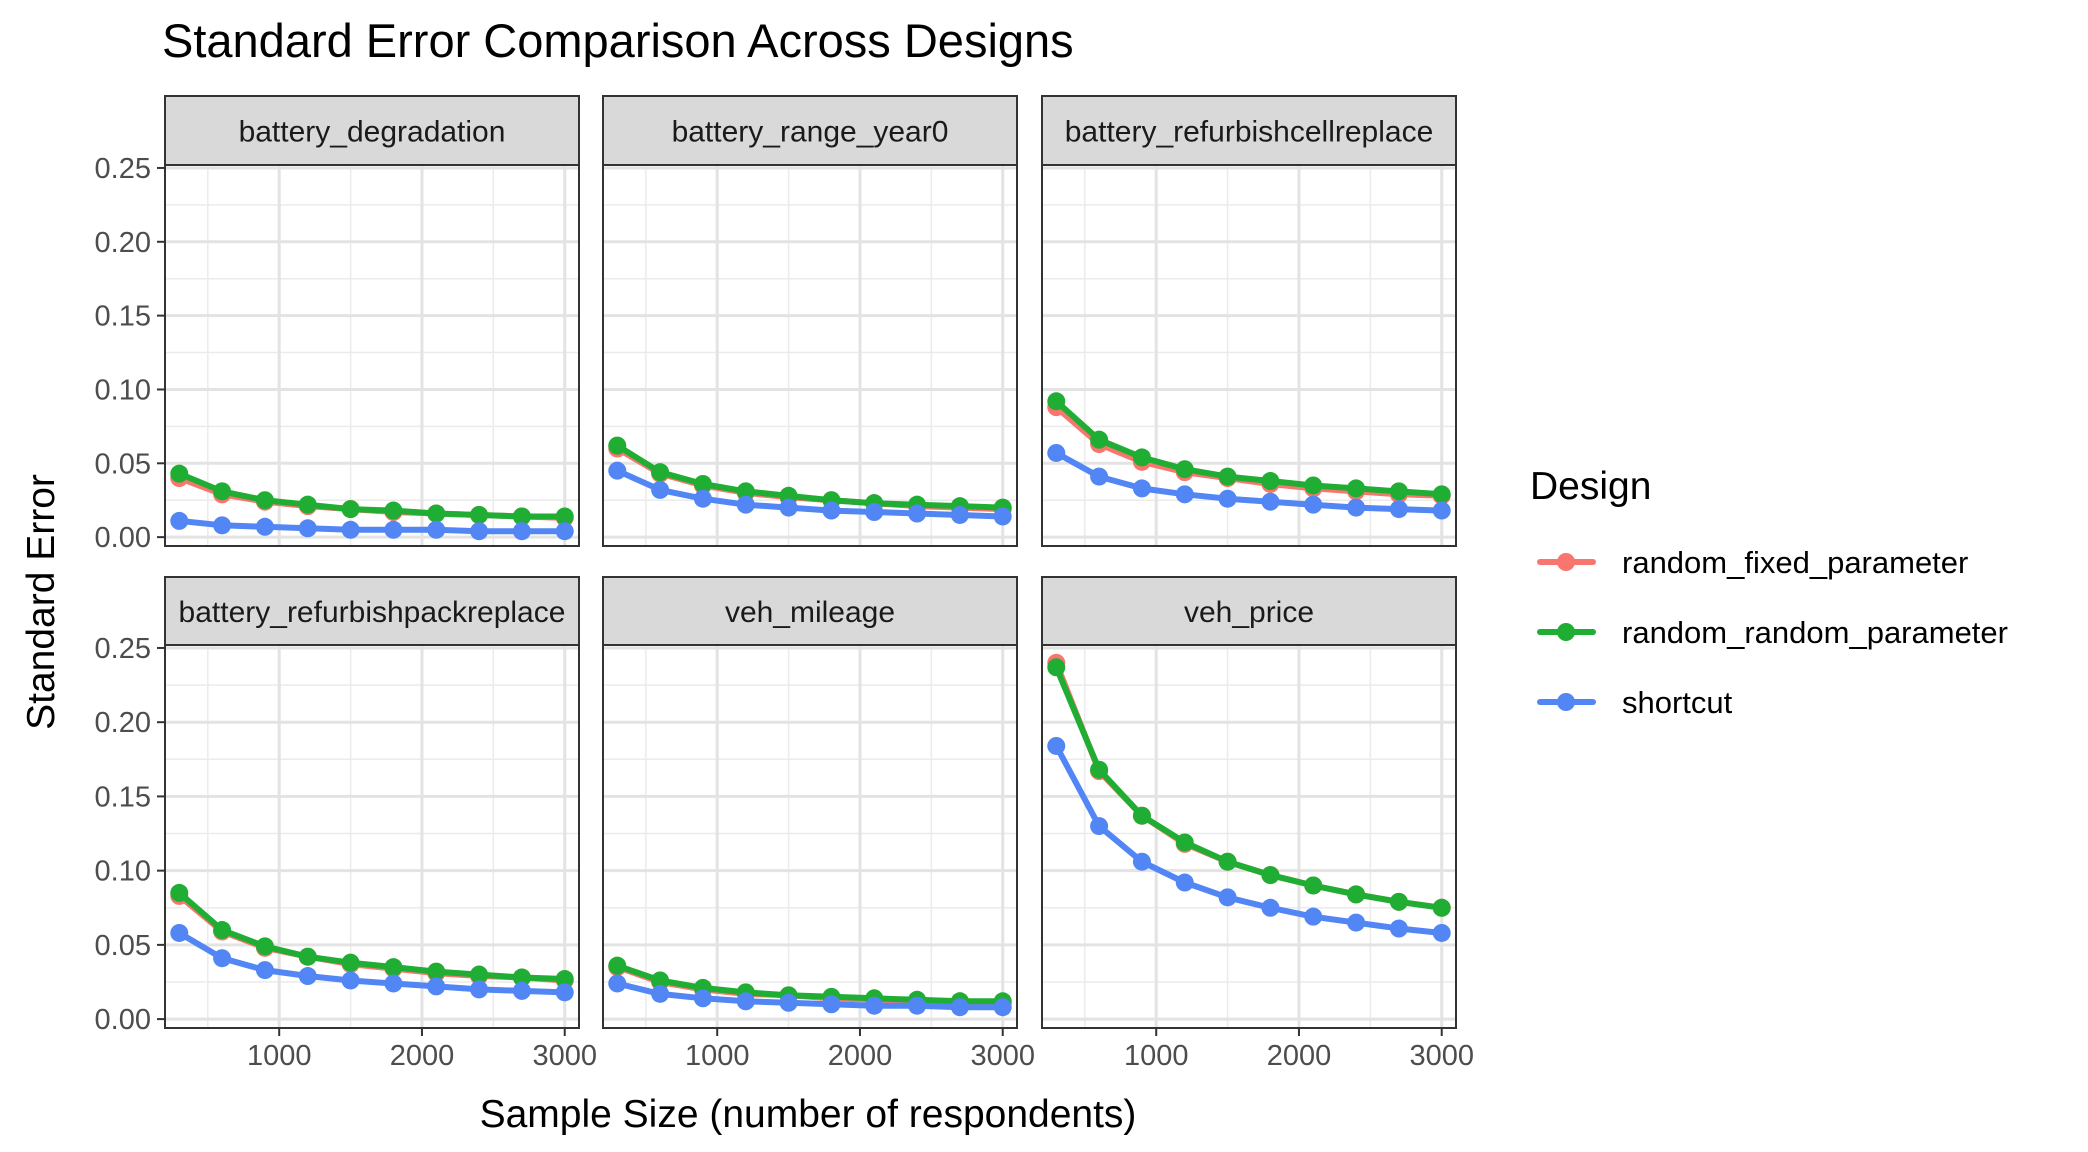 The width and height of the screenshot is (2088, 1152). I want to click on x-tick-label: 3000, so click(564, 1056).